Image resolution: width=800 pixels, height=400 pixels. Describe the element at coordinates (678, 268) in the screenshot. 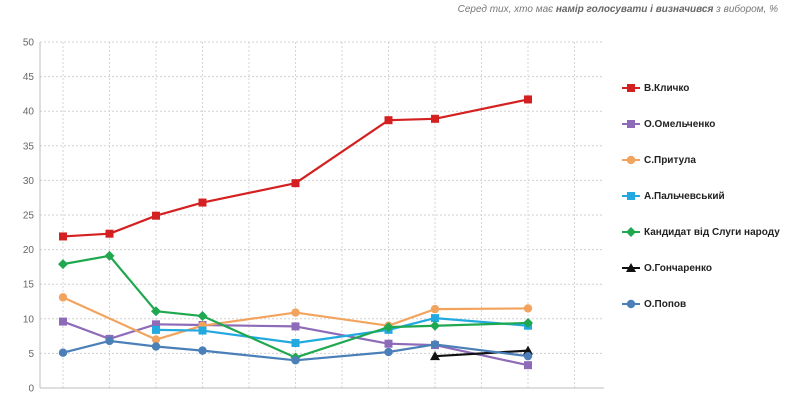

I see `legend-label: О.Гончаренко` at that location.